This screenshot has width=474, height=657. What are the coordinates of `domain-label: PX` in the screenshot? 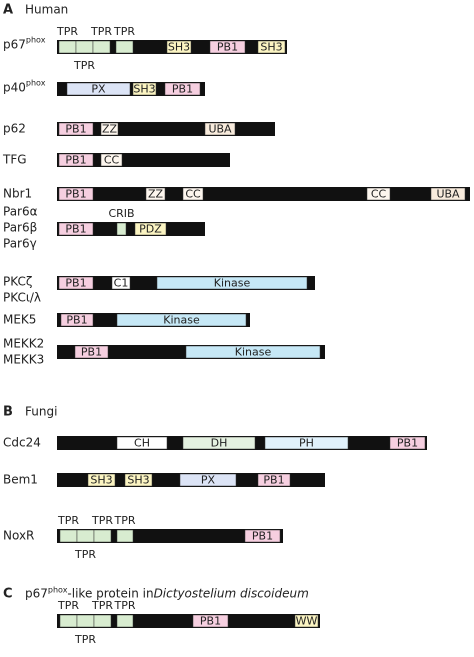 It's located at (208, 480).